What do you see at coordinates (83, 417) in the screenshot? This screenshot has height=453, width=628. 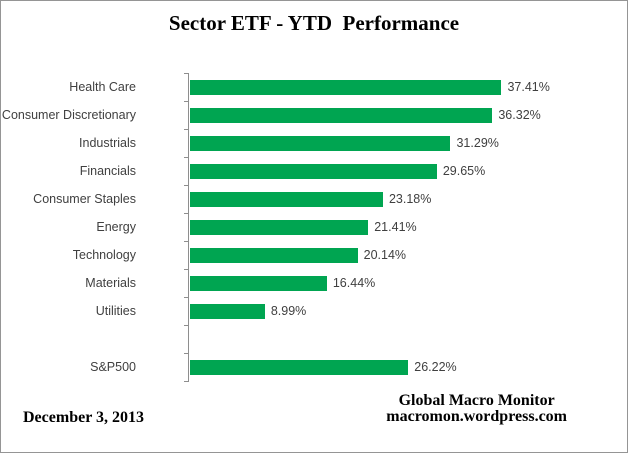 I see `footer-date: December 3, 2013` at bounding box center [83, 417].